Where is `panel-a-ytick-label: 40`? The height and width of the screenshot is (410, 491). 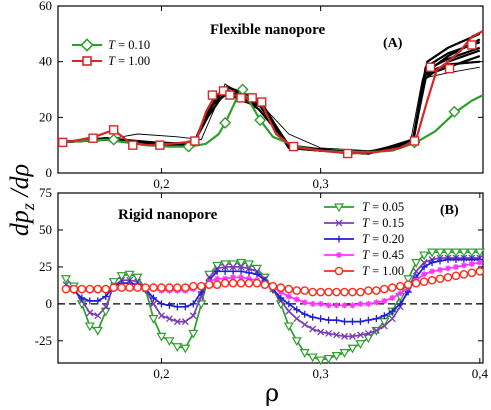 panel-a-ytick-label: 40 is located at coordinates (45, 61).